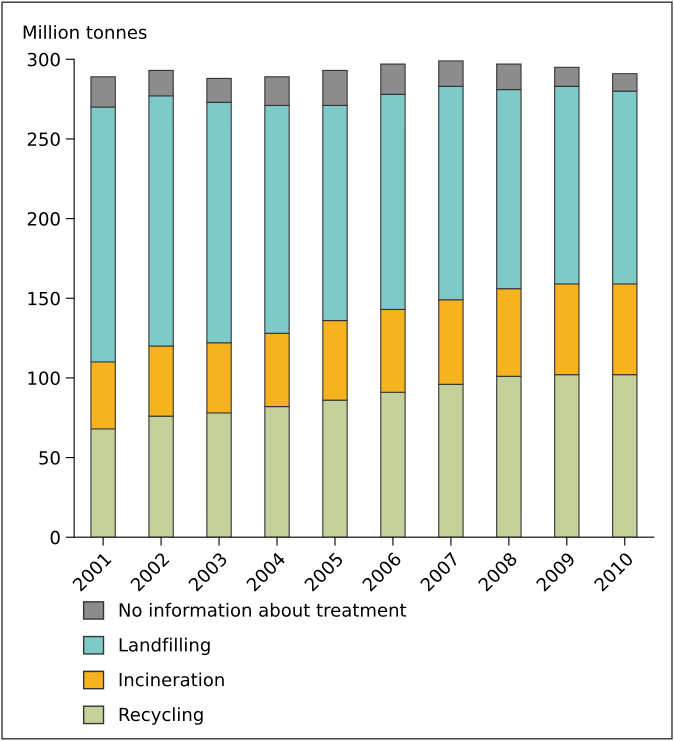 This screenshot has height=741, width=674. I want to click on legend-label: Recycling, so click(161, 716).